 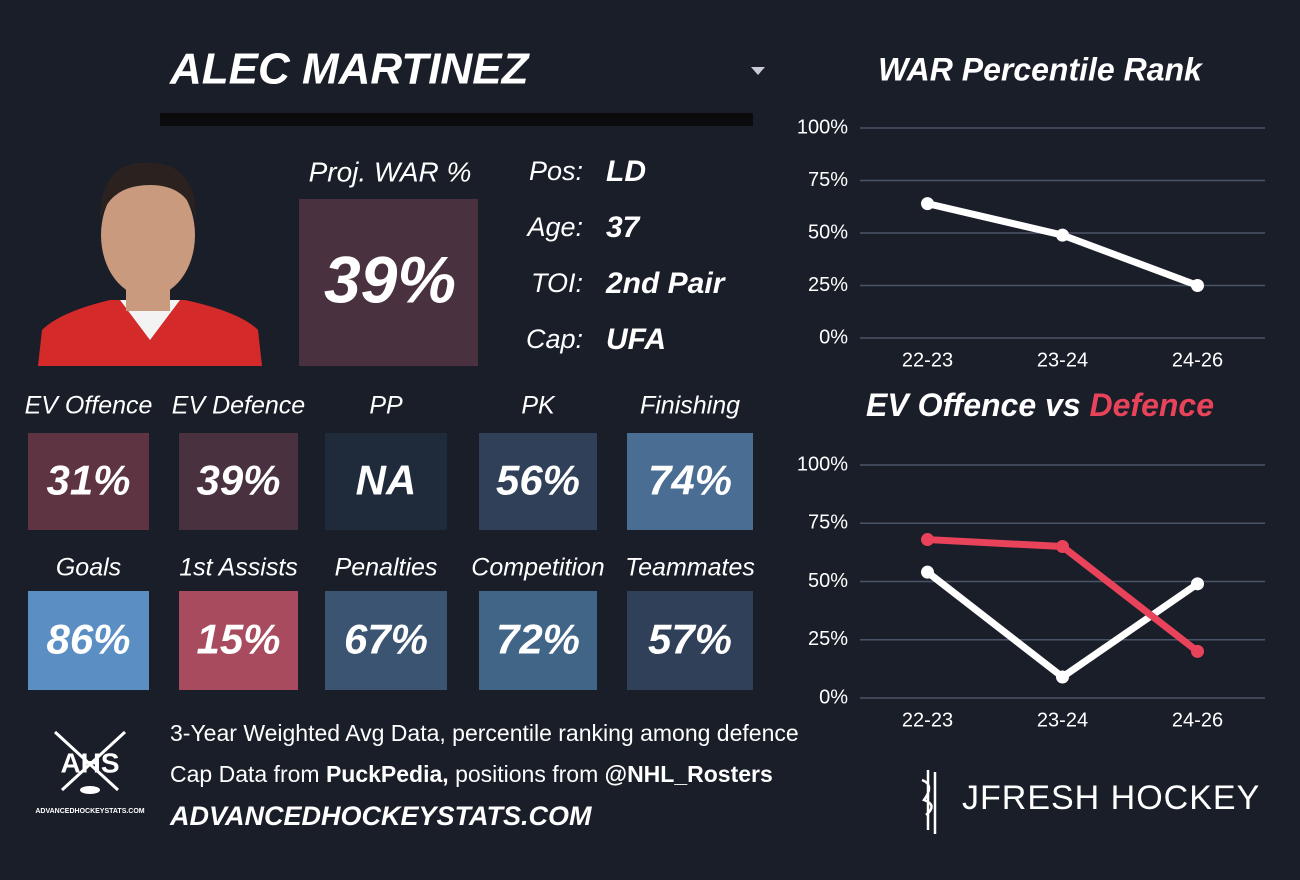 I want to click on tile-value: 67%, so click(x=386, y=639).